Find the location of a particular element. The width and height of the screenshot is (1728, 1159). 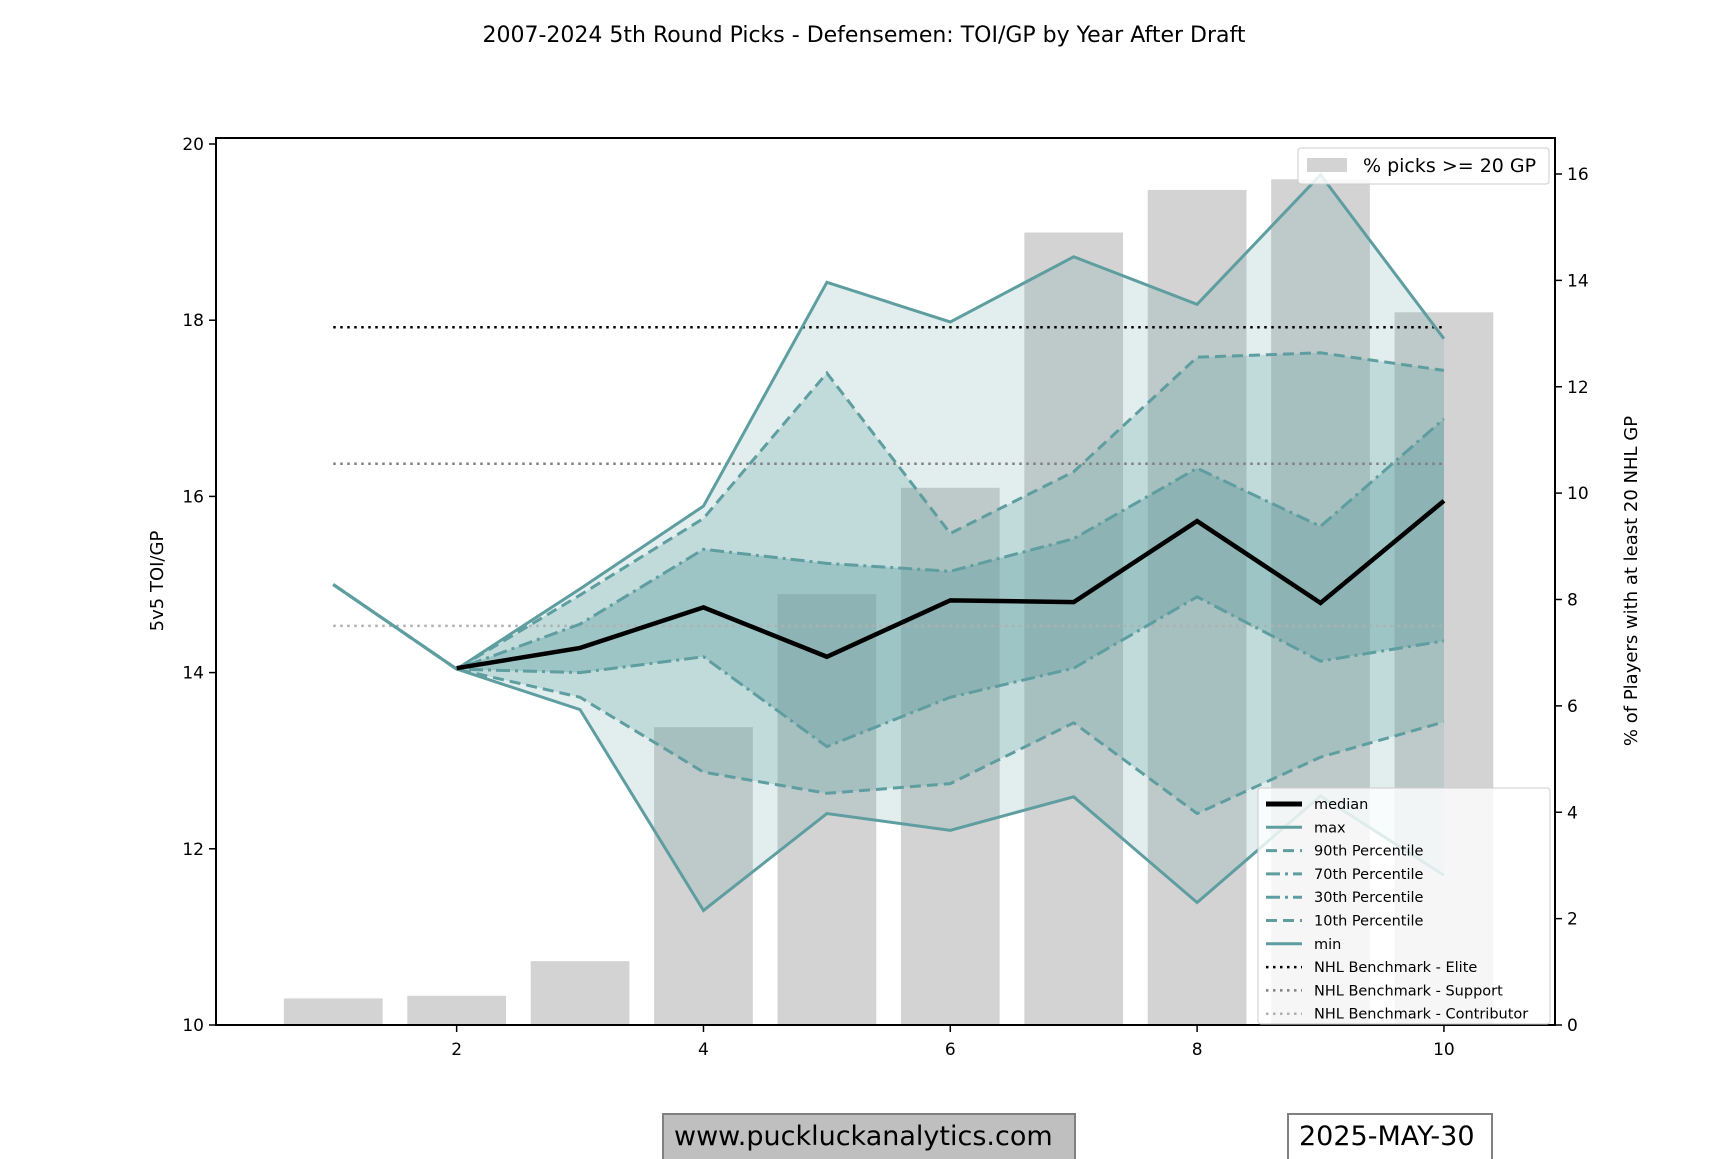

y2-axis-label: % of Players with at least 20 NHL GP is located at coordinates (1631, 581).